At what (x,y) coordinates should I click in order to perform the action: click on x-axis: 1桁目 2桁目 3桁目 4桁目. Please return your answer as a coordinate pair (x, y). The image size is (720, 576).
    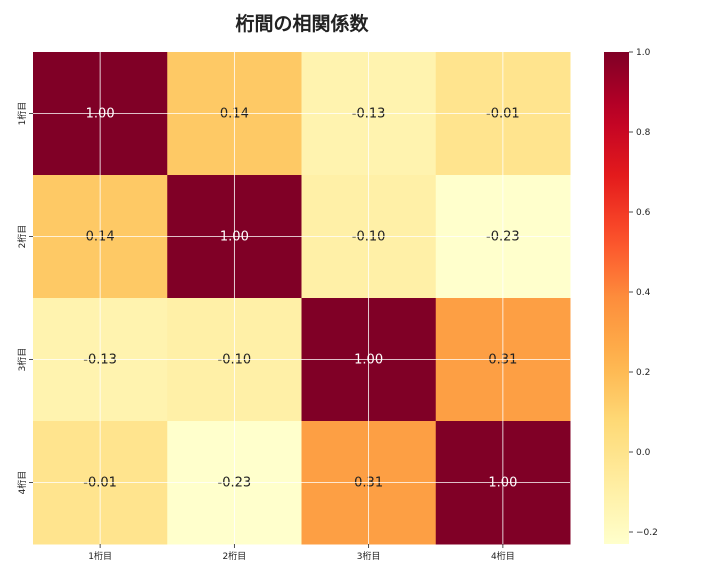
    Looking at the image, I should click on (301, 553).